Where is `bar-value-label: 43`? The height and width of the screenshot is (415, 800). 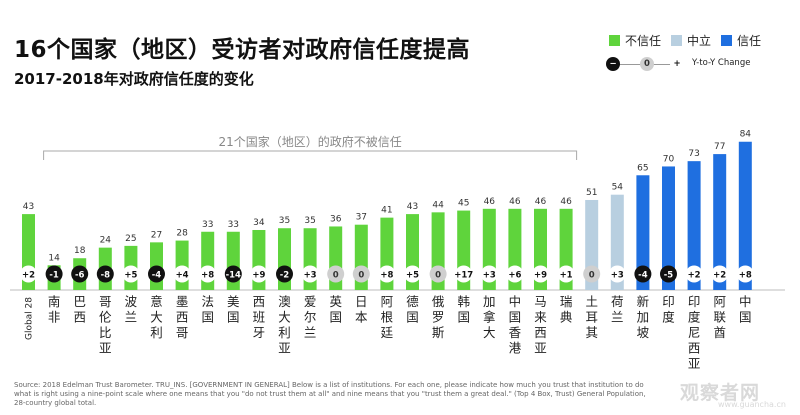
bar-value-label: 43 is located at coordinates (28, 207).